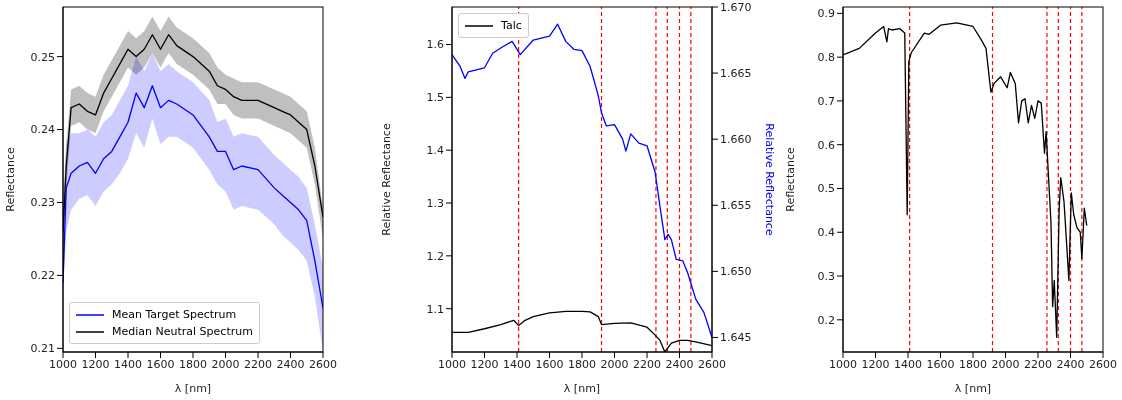  What do you see at coordinates (826, 233) in the screenshot?
I see `y-tick-label: 0.4` at bounding box center [826, 233].